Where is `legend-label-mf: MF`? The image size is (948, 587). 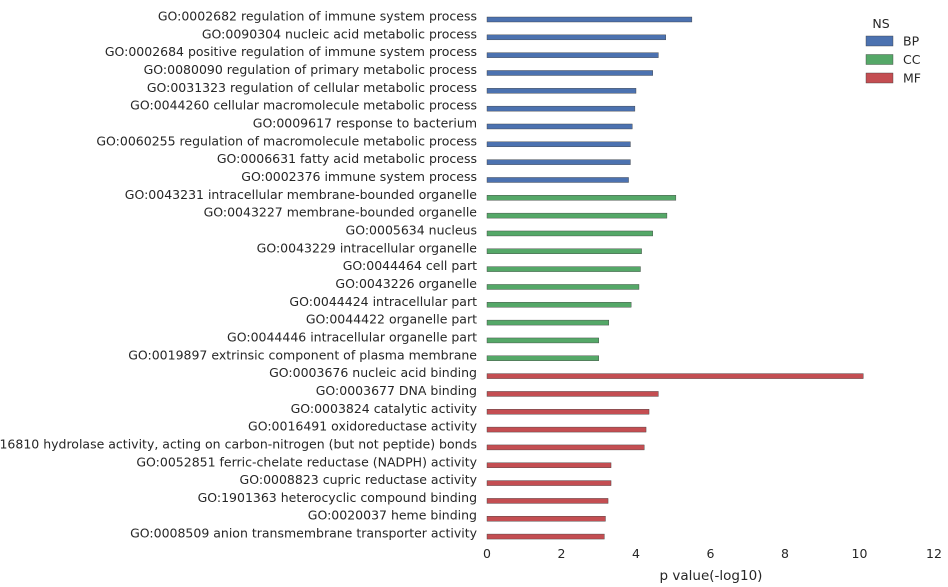 legend-label-mf: MF is located at coordinates (912, 78).